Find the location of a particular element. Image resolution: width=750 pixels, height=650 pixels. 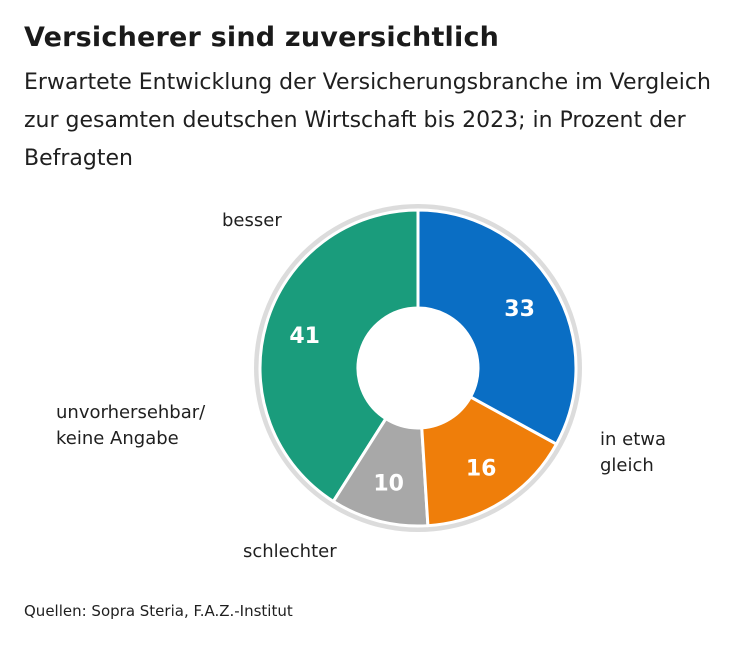

donut-center-hole is located at coordinates (418, 368).